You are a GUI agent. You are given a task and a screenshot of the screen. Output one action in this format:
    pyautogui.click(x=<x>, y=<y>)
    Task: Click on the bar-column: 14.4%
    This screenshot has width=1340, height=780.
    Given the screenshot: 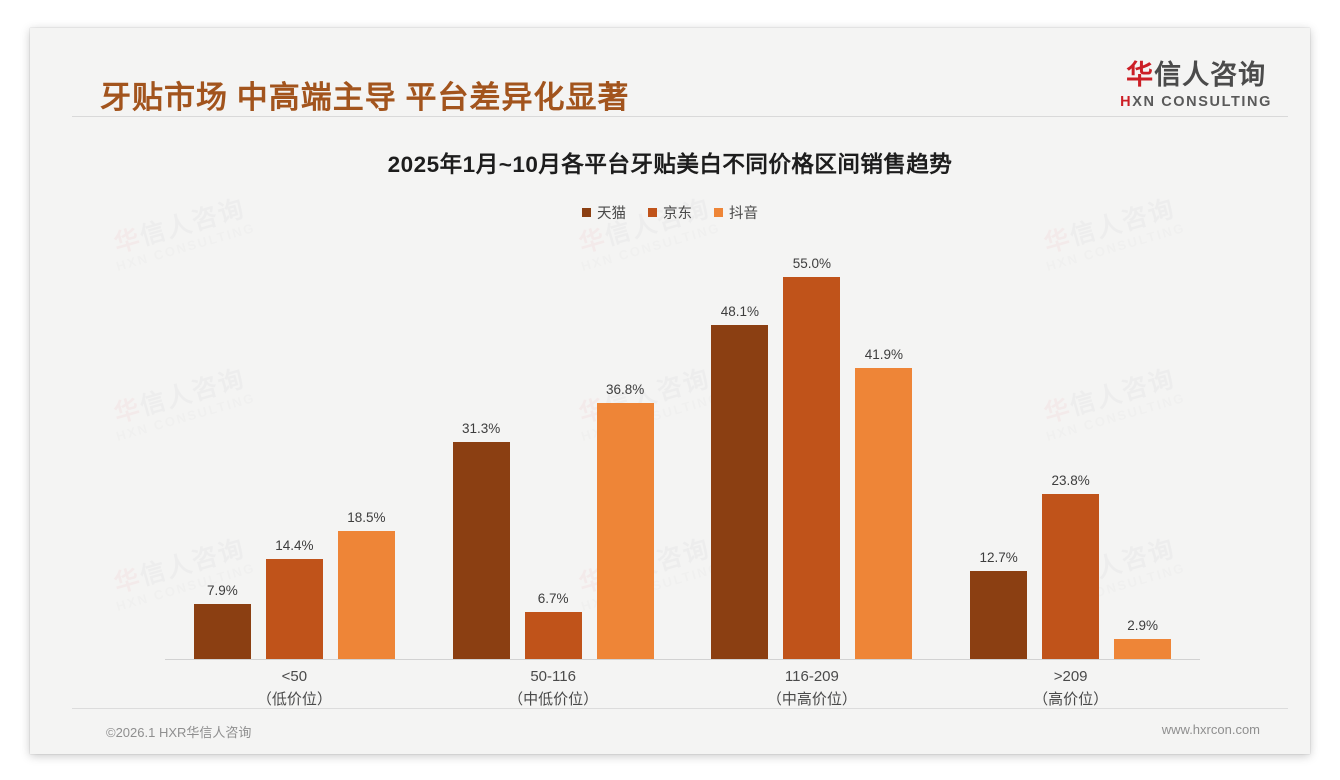 What is the action you would take?
    pyautogui.click(x=294, y=448)
    